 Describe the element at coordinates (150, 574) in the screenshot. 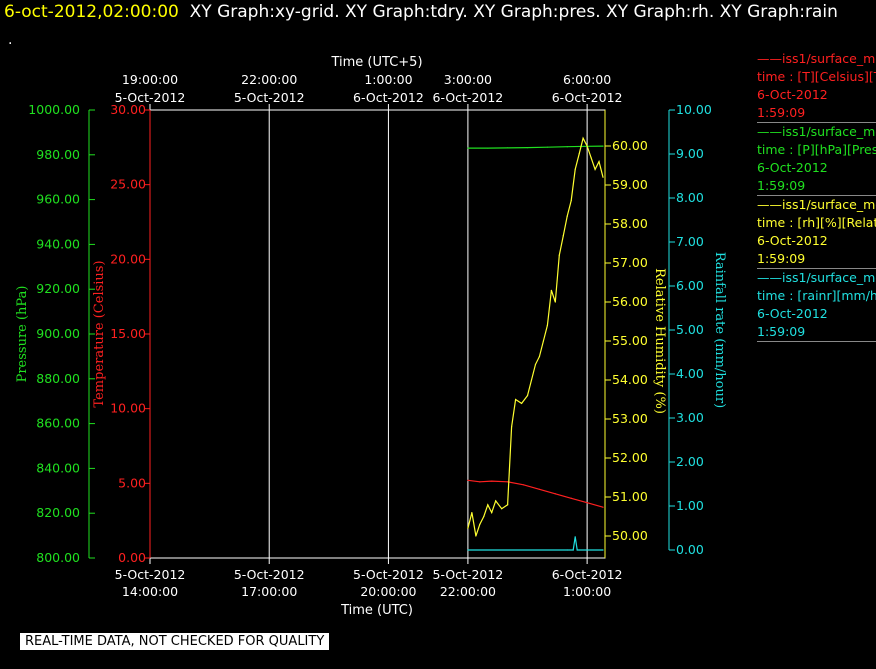

I see `bottom-tick-date-0: 5-Oct-2012` at that location.